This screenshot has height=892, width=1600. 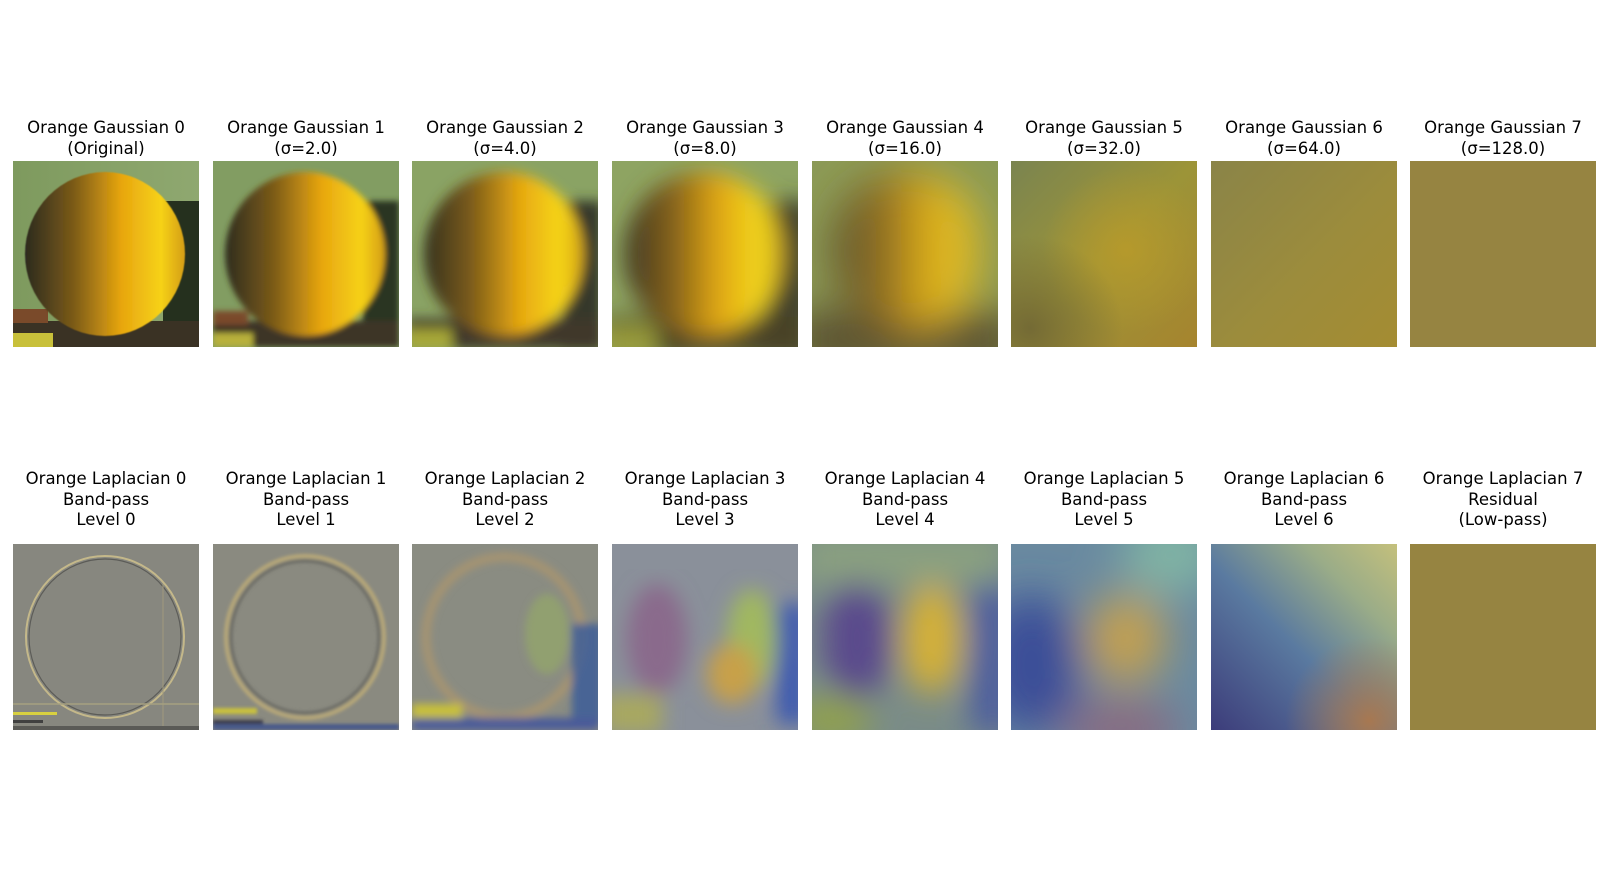 What do you see at coordinates (306, 519) in the screenshot?
I see `title-line: Level 1` at bounding box center [306, 519].